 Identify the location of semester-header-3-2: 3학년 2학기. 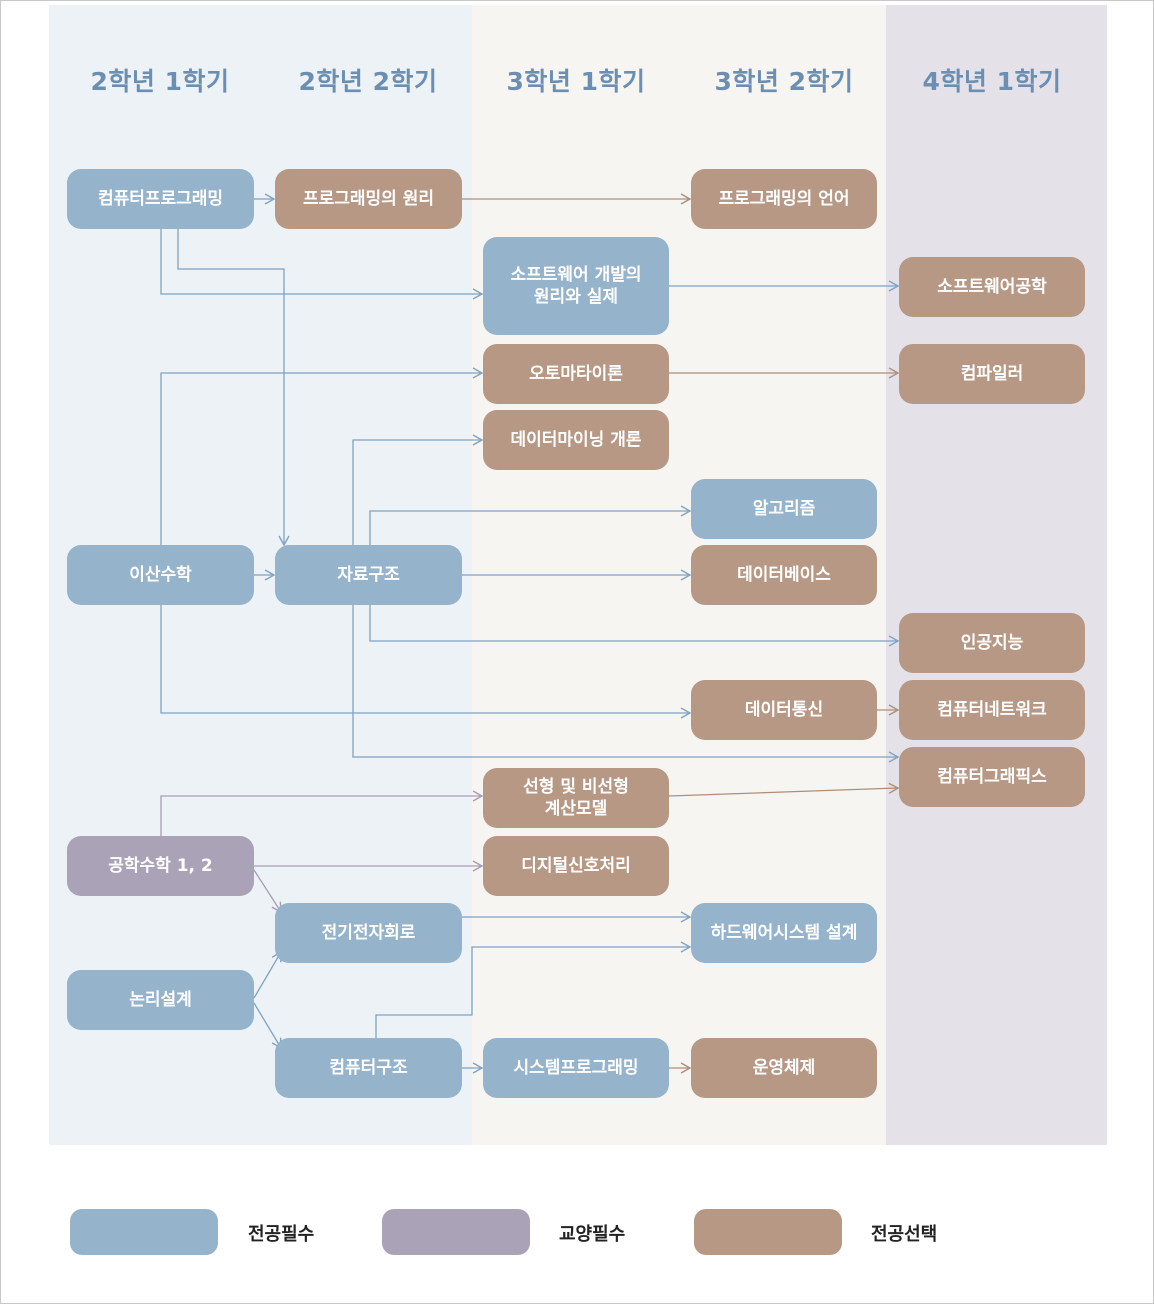
(784, 81).